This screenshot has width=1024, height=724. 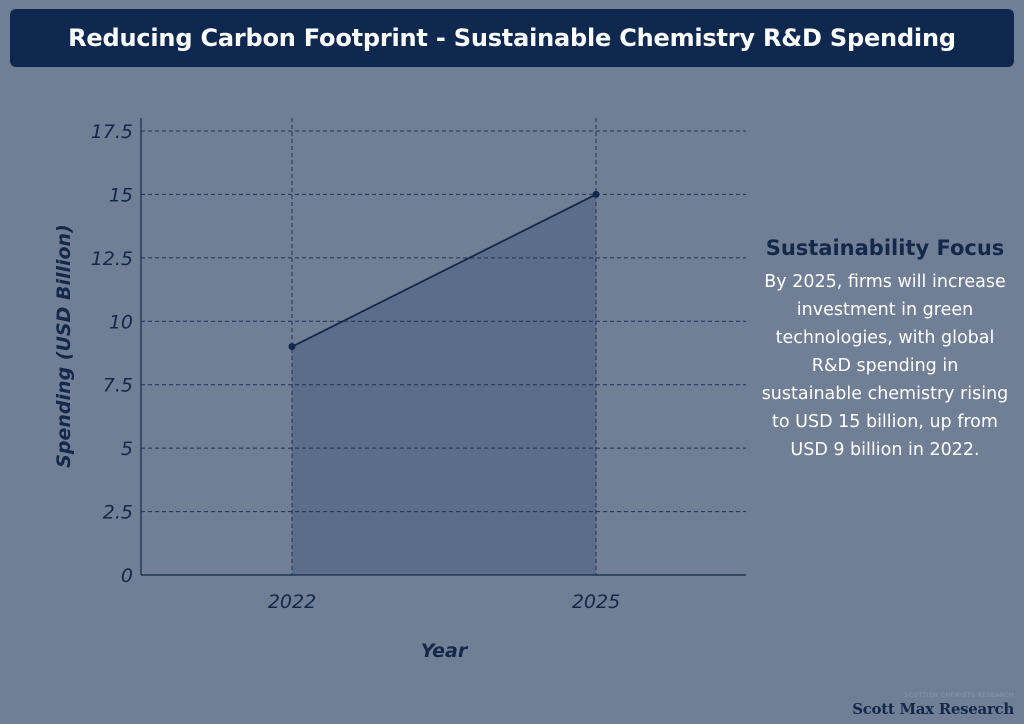 I want to click on y-axis-title: Spending (USD Billion), so click(x=64, y=346).